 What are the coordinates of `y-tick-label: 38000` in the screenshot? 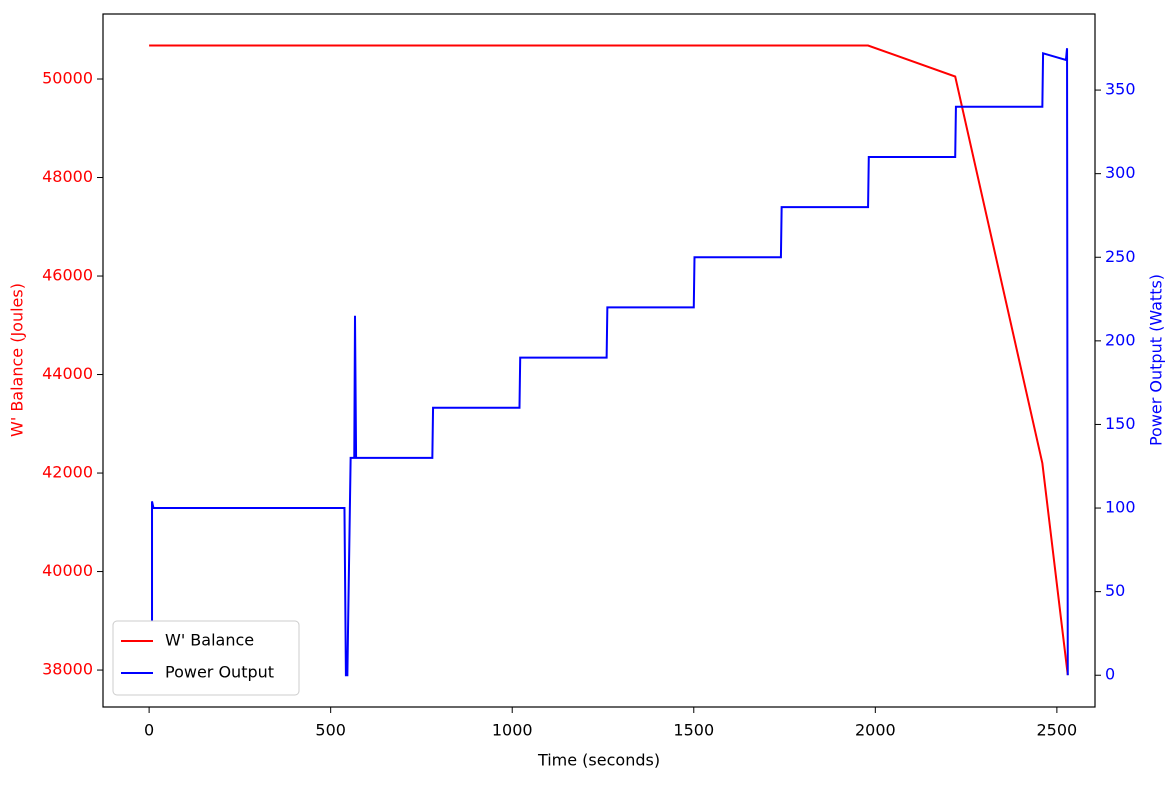 It's located at (67, 669).